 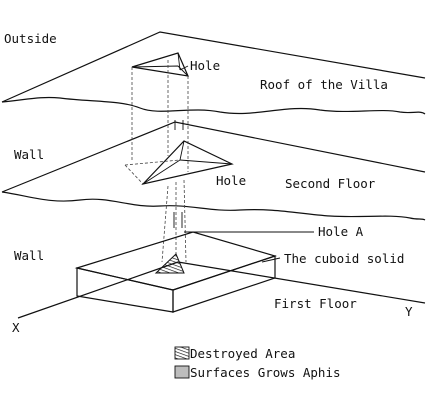 I want to click on legend: Destroyed Area Surfaces Grows Aphis, so click(x=257, y=363).